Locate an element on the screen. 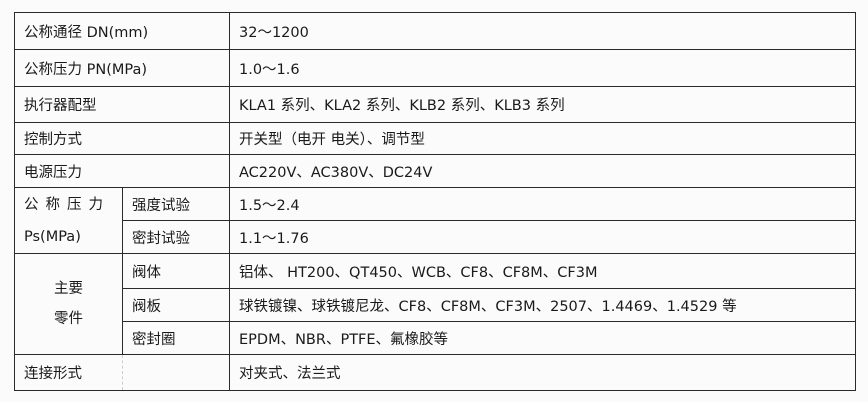  row-label: 电源压力 is located at coordinates (122, 171).